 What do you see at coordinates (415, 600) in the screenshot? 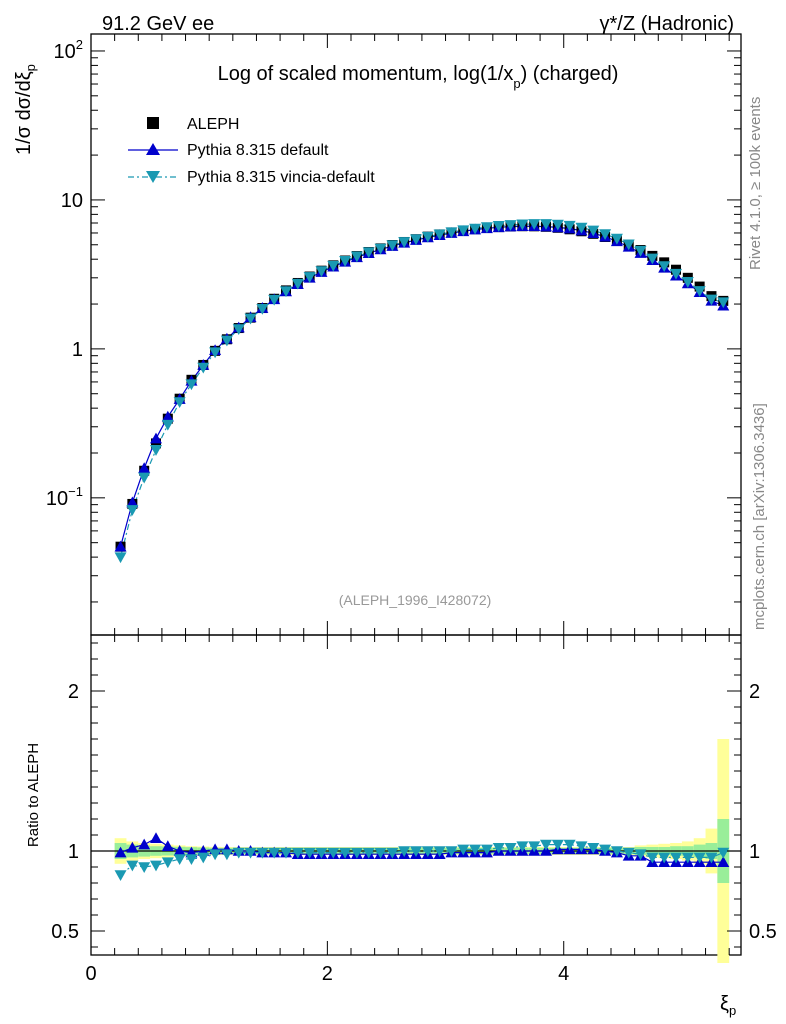
I see `analysis-watermark: (ALEPH_1996_I428072)` at bounding box center [415, 600].